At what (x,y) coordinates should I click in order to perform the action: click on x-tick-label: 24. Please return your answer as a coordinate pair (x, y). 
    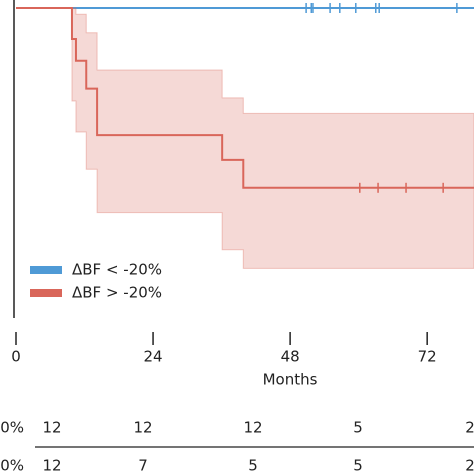
    Looking at the image, I should click on (153, 357).